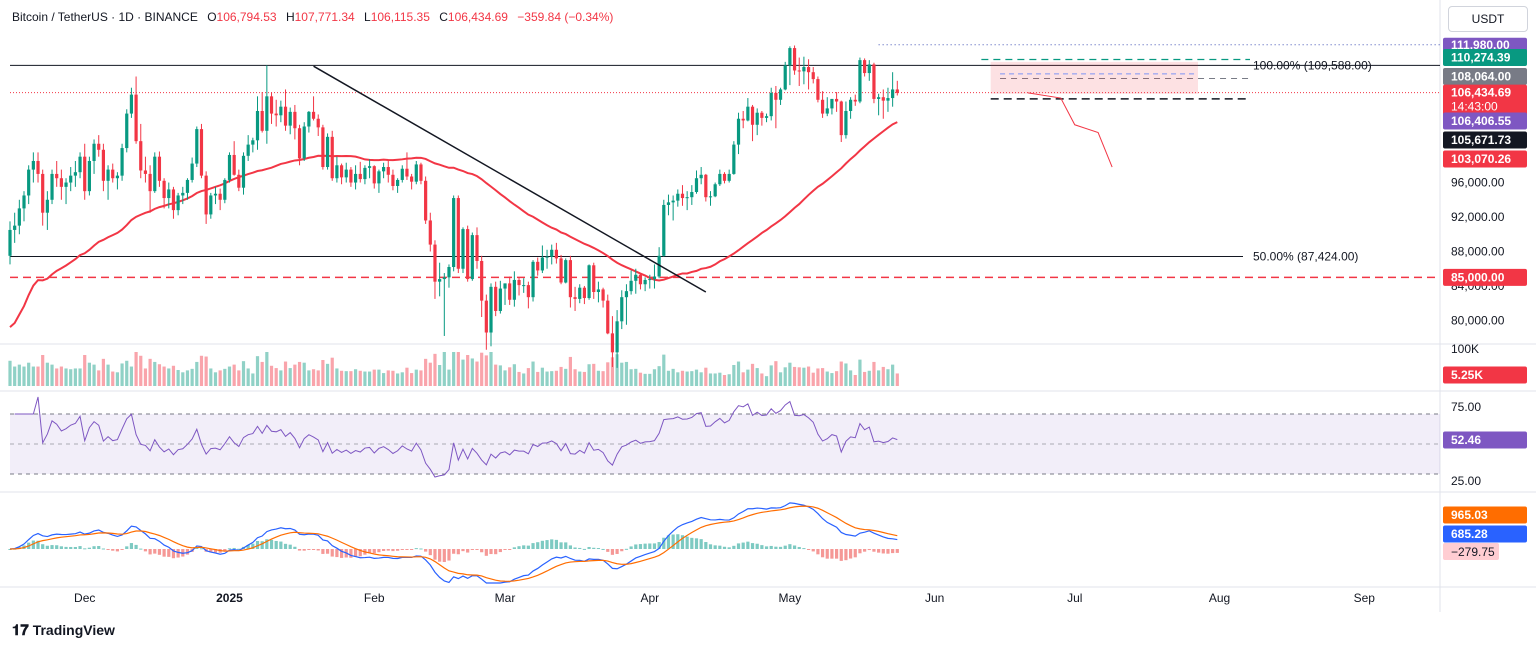 The height and width of the screenshot is (649, 1536). I want to click on fib-50-label: 50.00% (87,424.00), so click(1305, 256).